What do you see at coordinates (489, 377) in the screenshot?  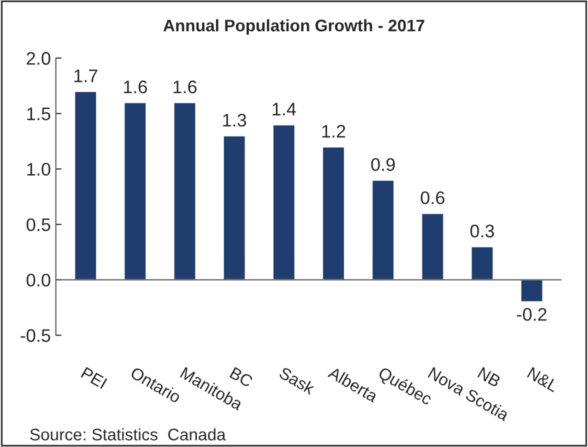 I see `x-tick-label: NB` at bounding box center [489, 377].